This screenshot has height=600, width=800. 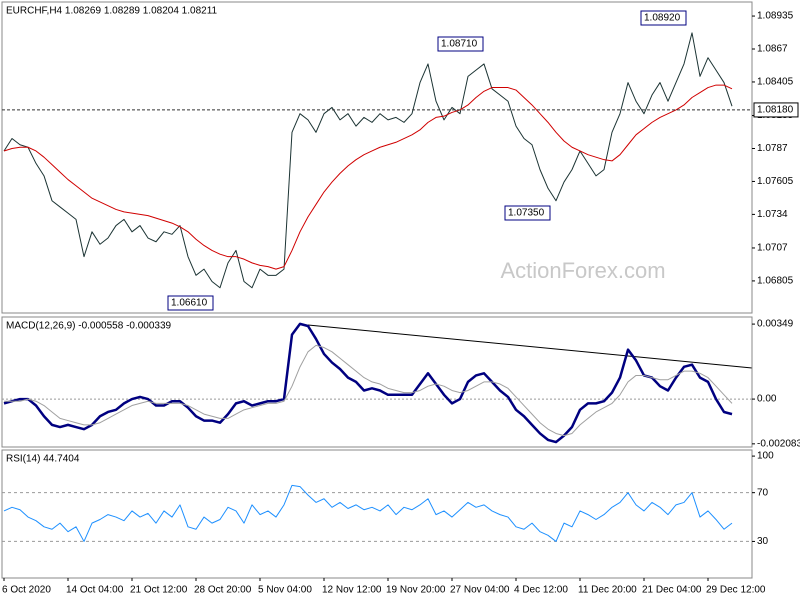 I want to click on annotation: 1.07350, so click(x=526, y=213).